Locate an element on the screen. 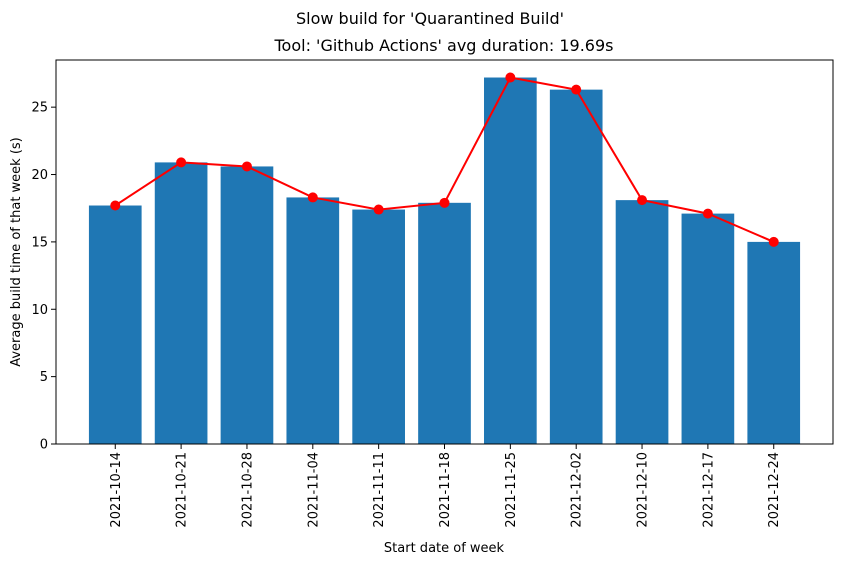 The image size is (841, 564). y-tick-label-5: 5 is located at coordinates (44, 377).